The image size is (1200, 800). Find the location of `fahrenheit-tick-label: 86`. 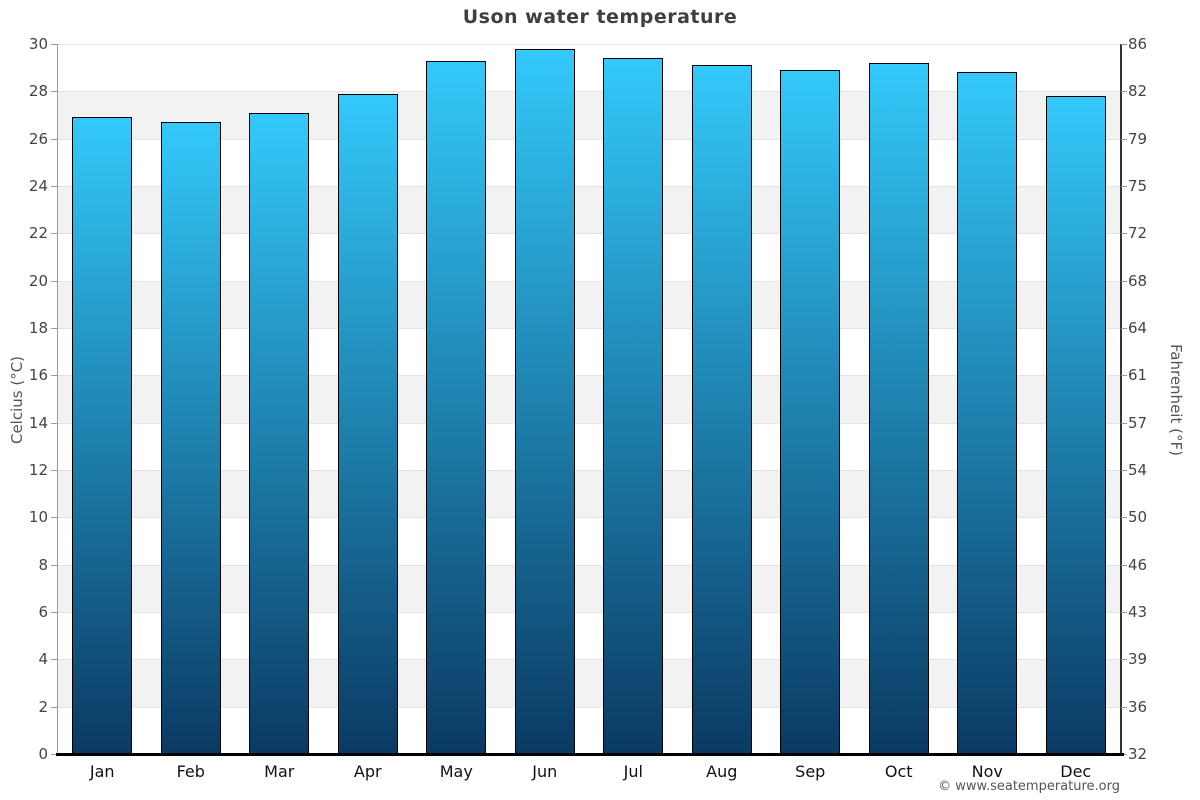

fahrenheit-tick-label: 86 is located at coordinates (1138, 44).